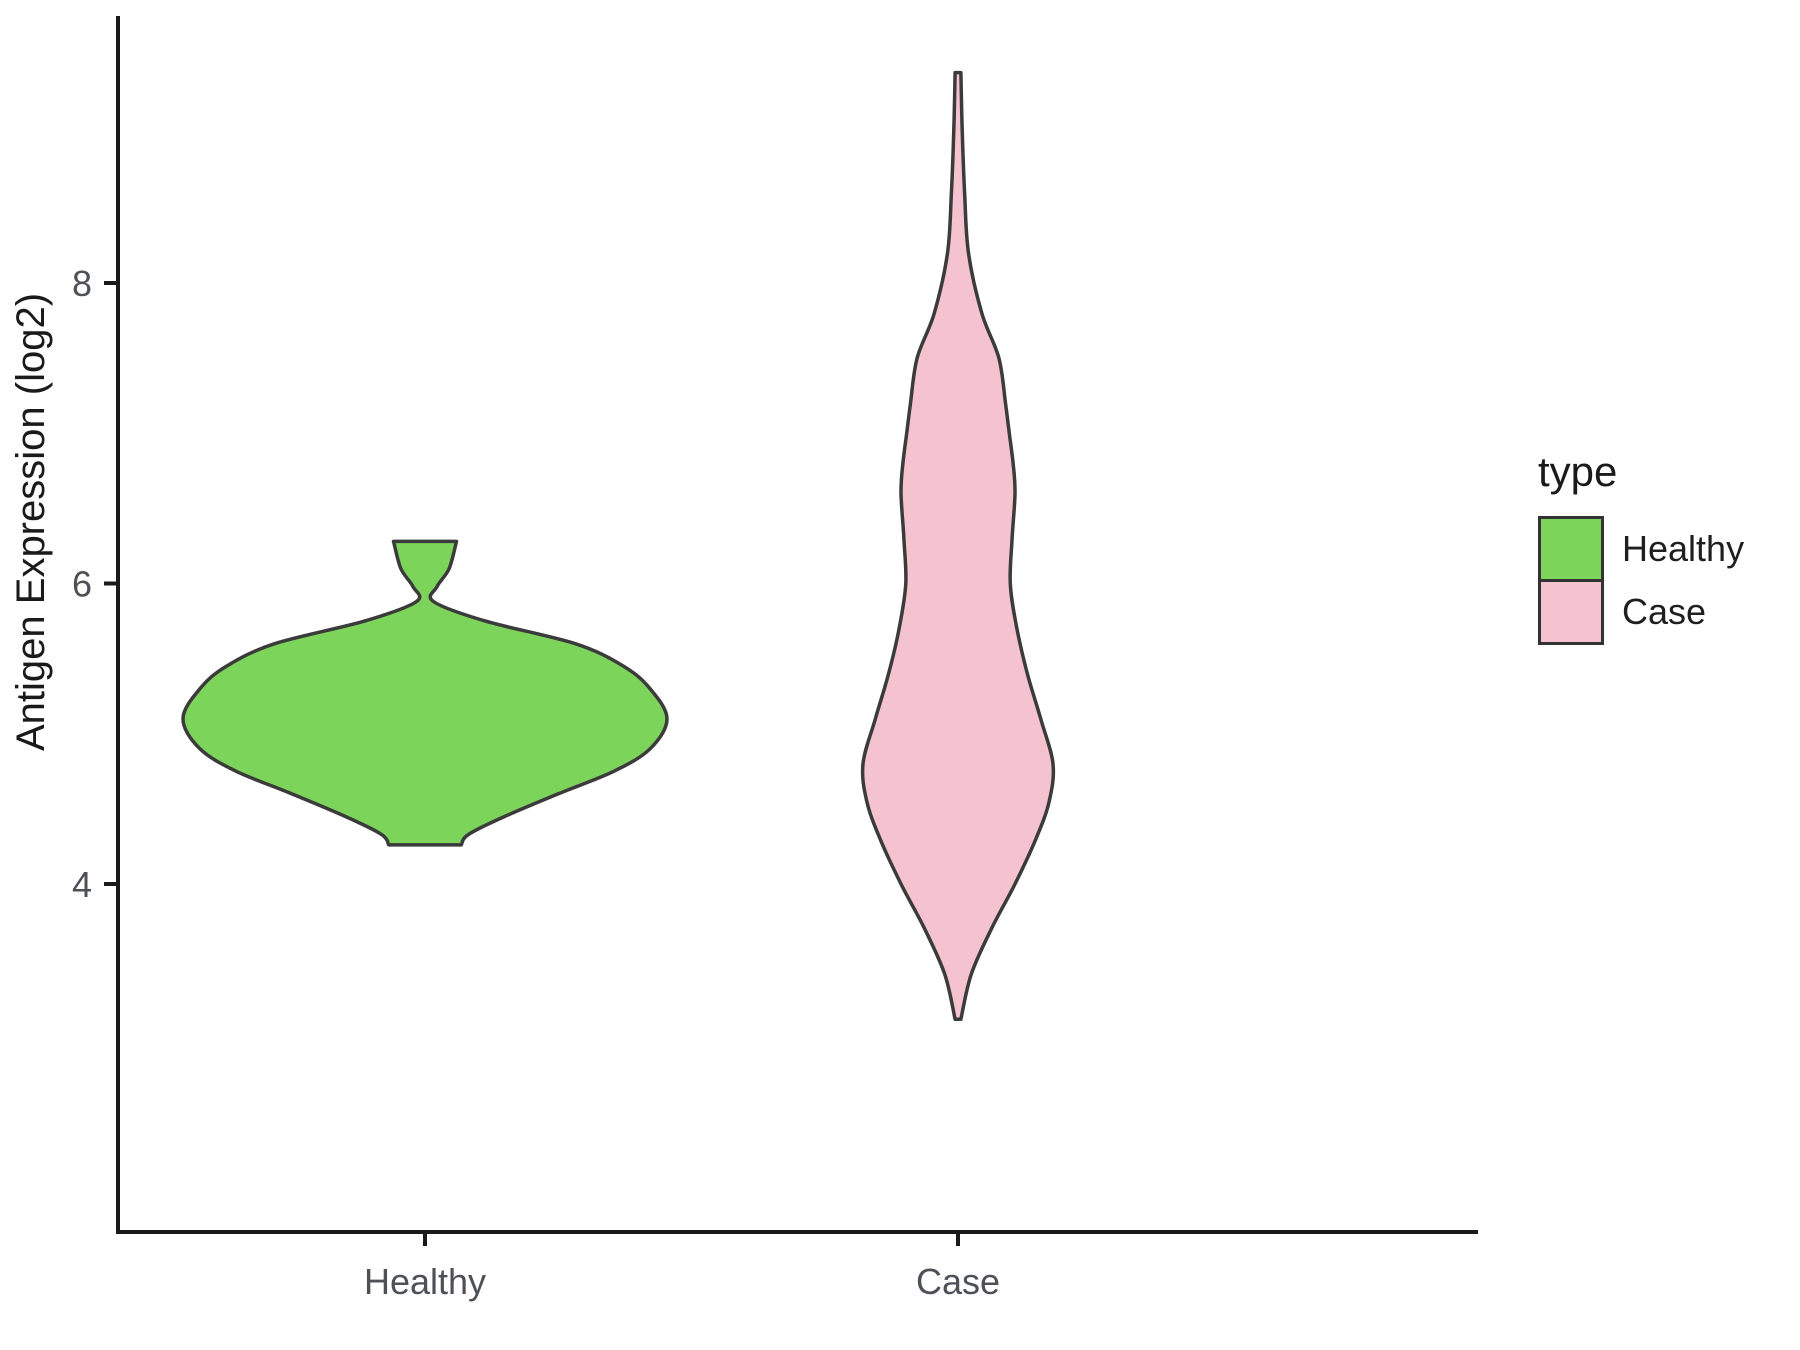  What do you see at coordinates (958, 545) in the screenshot?
I see `case-violin` at bounding box center [958, 545].